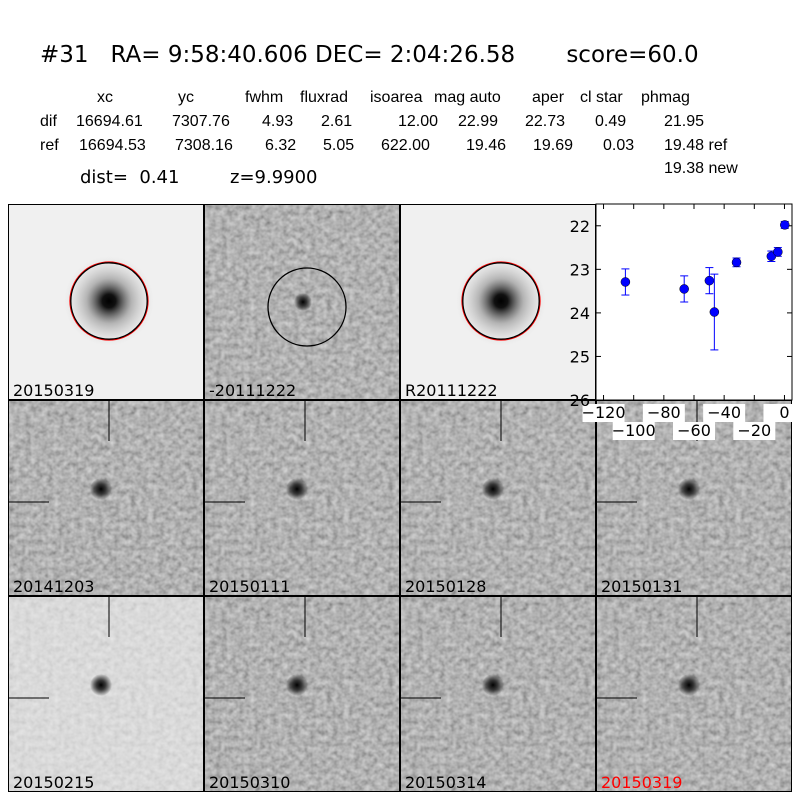  Describe the element at coordinates (642, 586) in the screenshot. I see `stamp-date-label: 20150131` at that location.